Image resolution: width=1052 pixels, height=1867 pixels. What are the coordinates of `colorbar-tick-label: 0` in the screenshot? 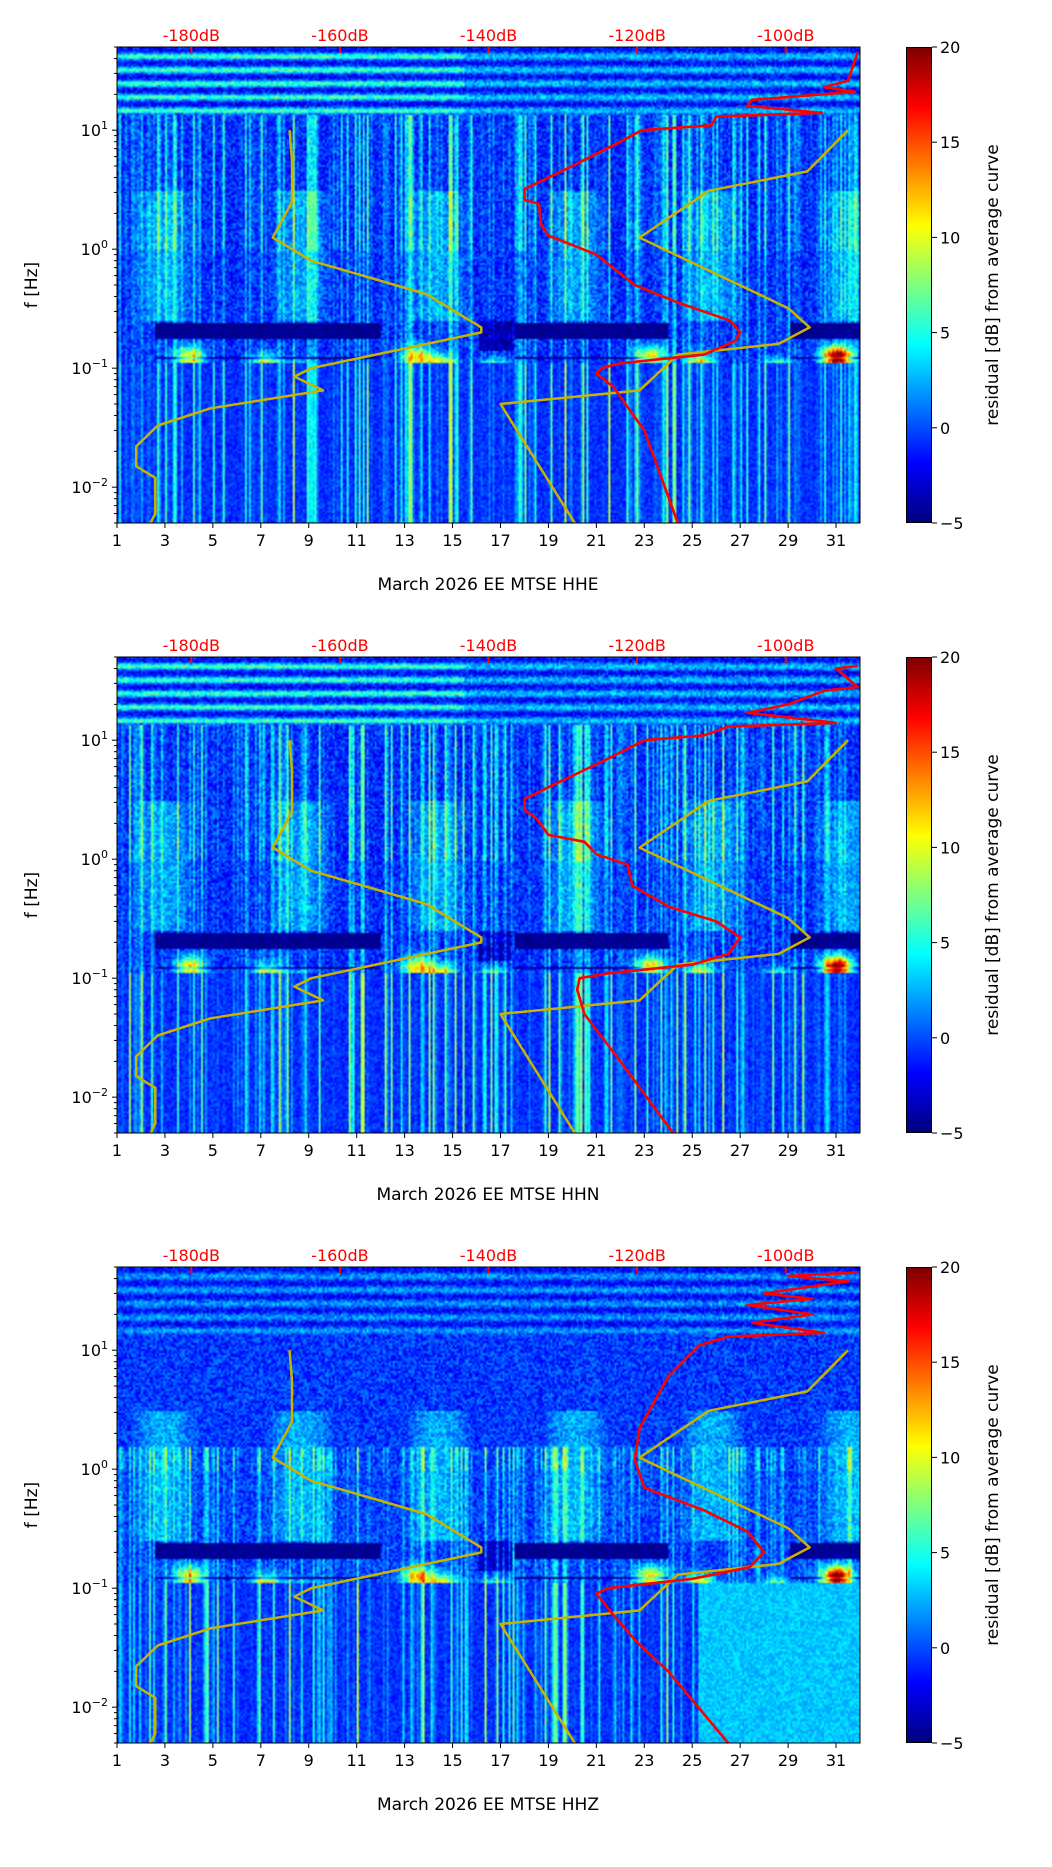 It's located at (945, 428).